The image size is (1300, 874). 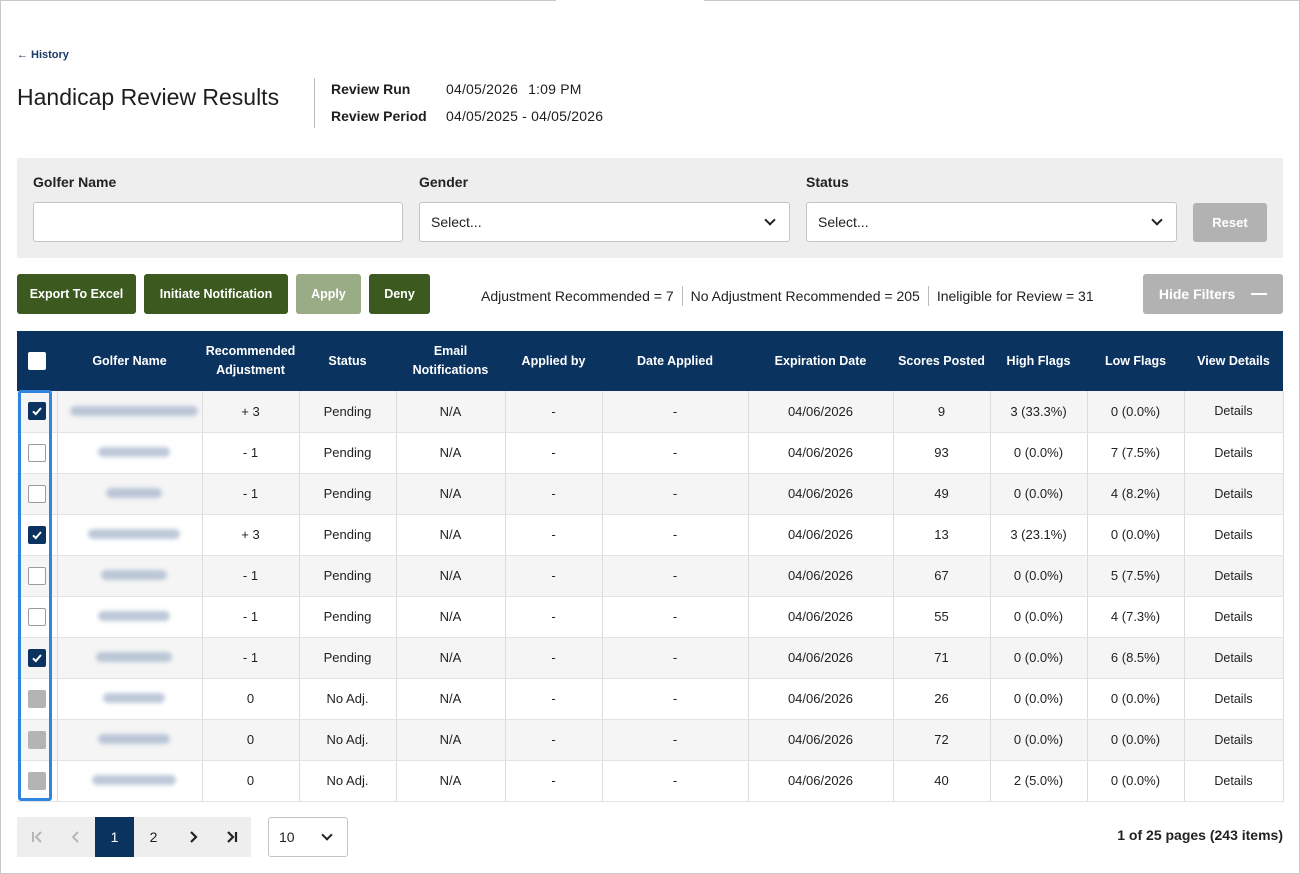 What do you see at coordinates (129, 360) in the screenshot?
I see `column-header: Golfer Name` at bounding box center [129, 360].